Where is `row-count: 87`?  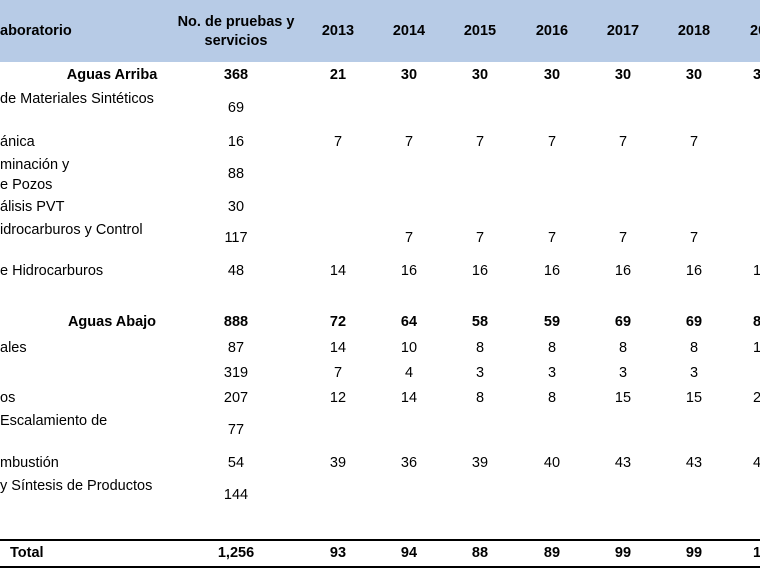 row-count: 87 is located at coordinates (236, 348).